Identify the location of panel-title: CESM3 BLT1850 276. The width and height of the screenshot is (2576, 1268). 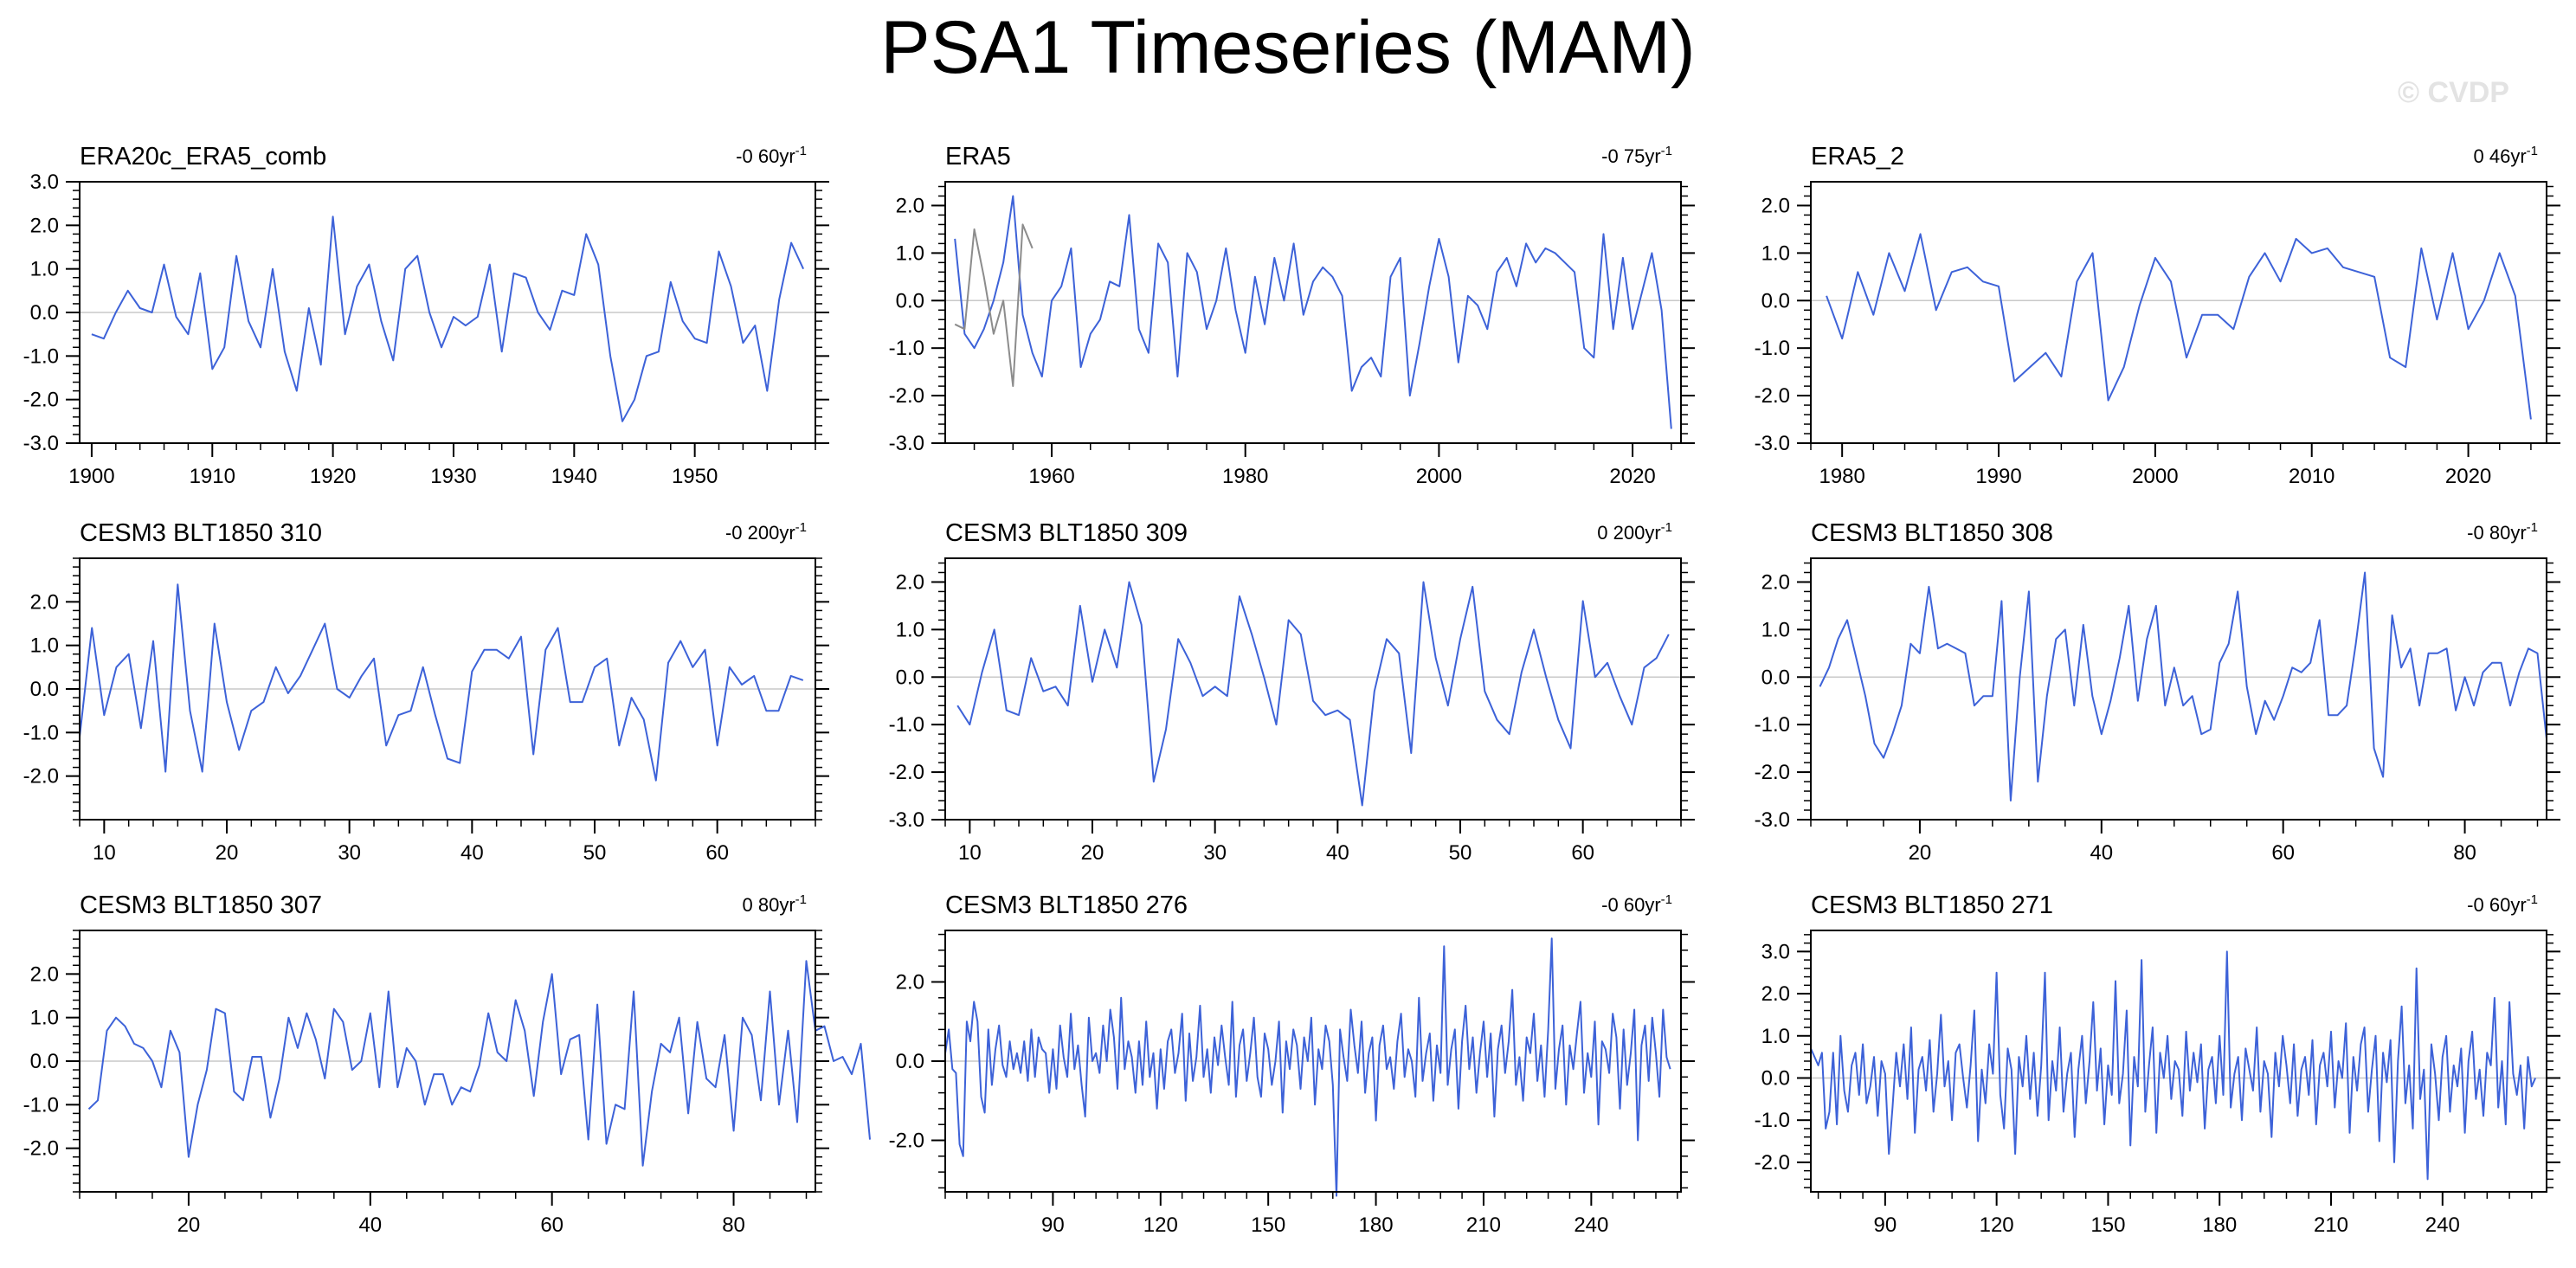
(1066, 905).